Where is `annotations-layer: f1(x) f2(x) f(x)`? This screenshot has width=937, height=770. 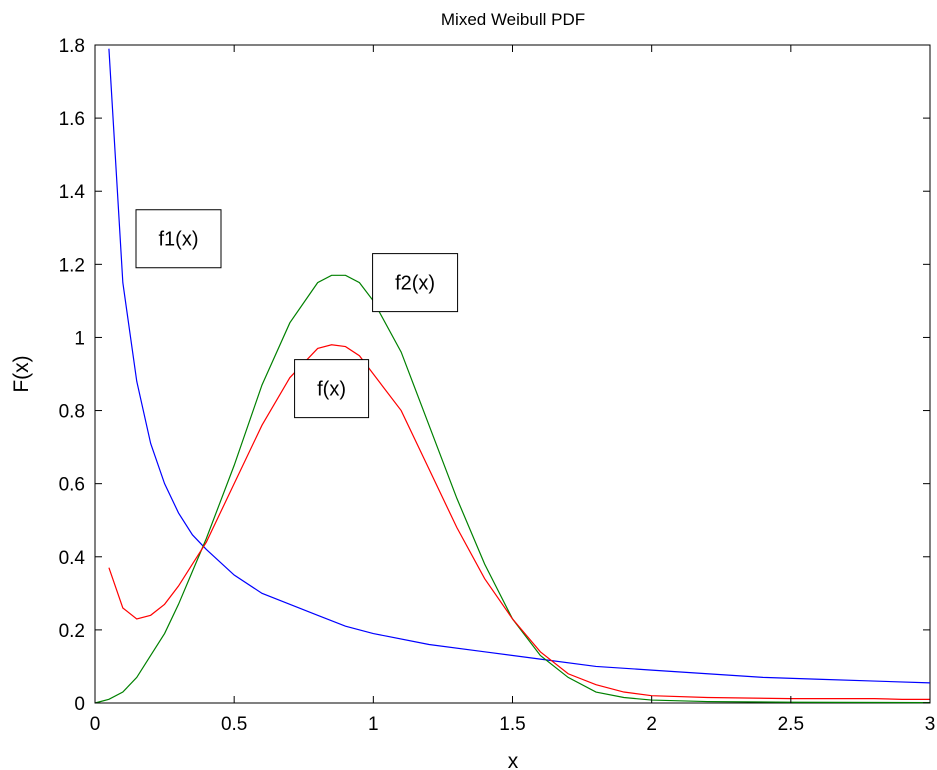
annotations-layer: f1(x) f2(x) f(x) is located at coordinates (297, 314).